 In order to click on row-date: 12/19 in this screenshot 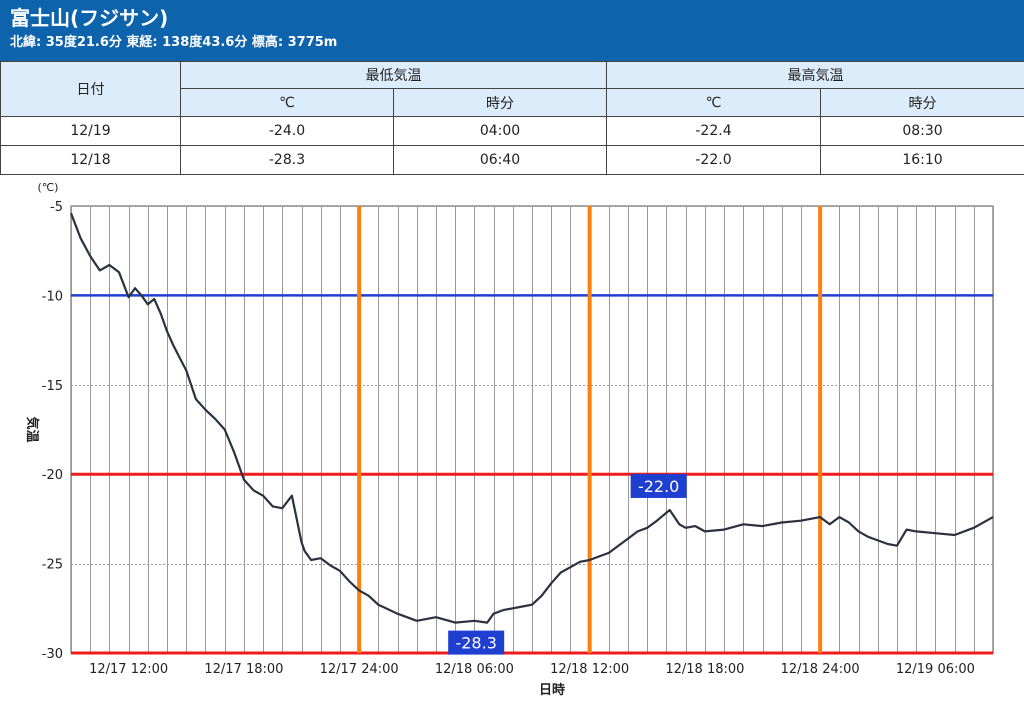, I will do `click(91, 131)`.